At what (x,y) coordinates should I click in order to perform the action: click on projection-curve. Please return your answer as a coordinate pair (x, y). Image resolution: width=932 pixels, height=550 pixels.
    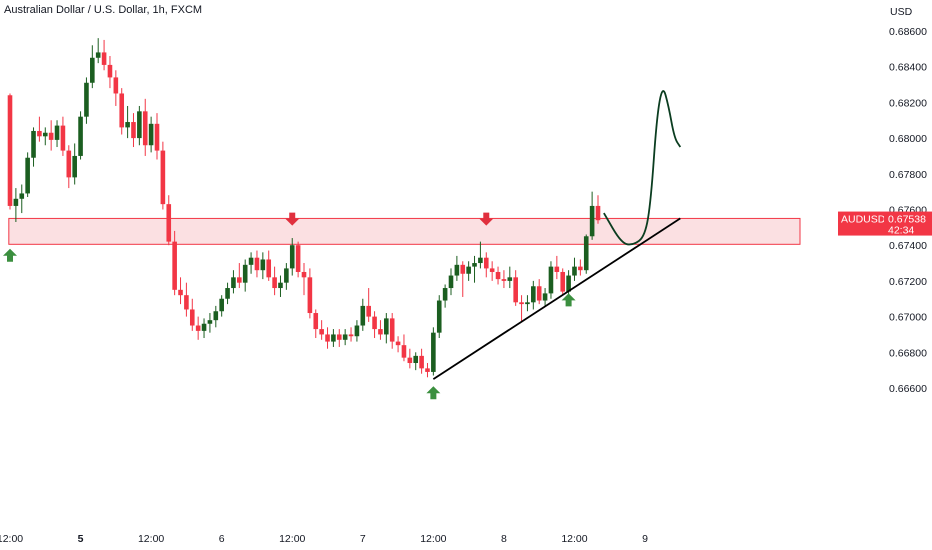
    Looking at the image, I should click on (642, 168).